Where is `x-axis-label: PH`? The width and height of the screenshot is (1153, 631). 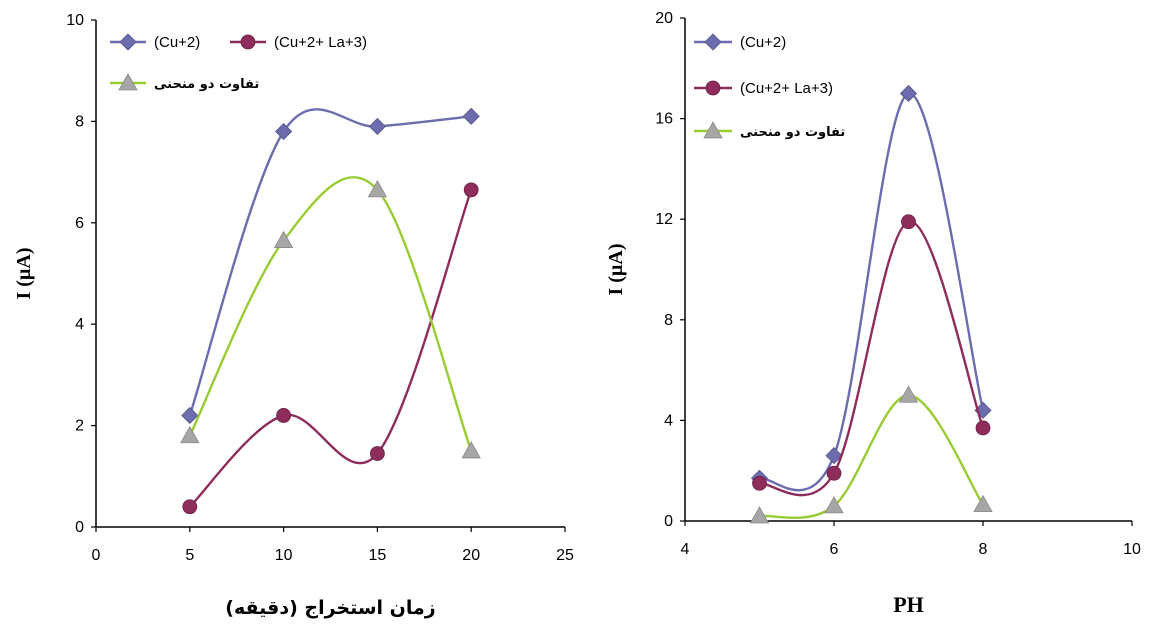 x-axis-label: PH is located at coordinates (908, 604).